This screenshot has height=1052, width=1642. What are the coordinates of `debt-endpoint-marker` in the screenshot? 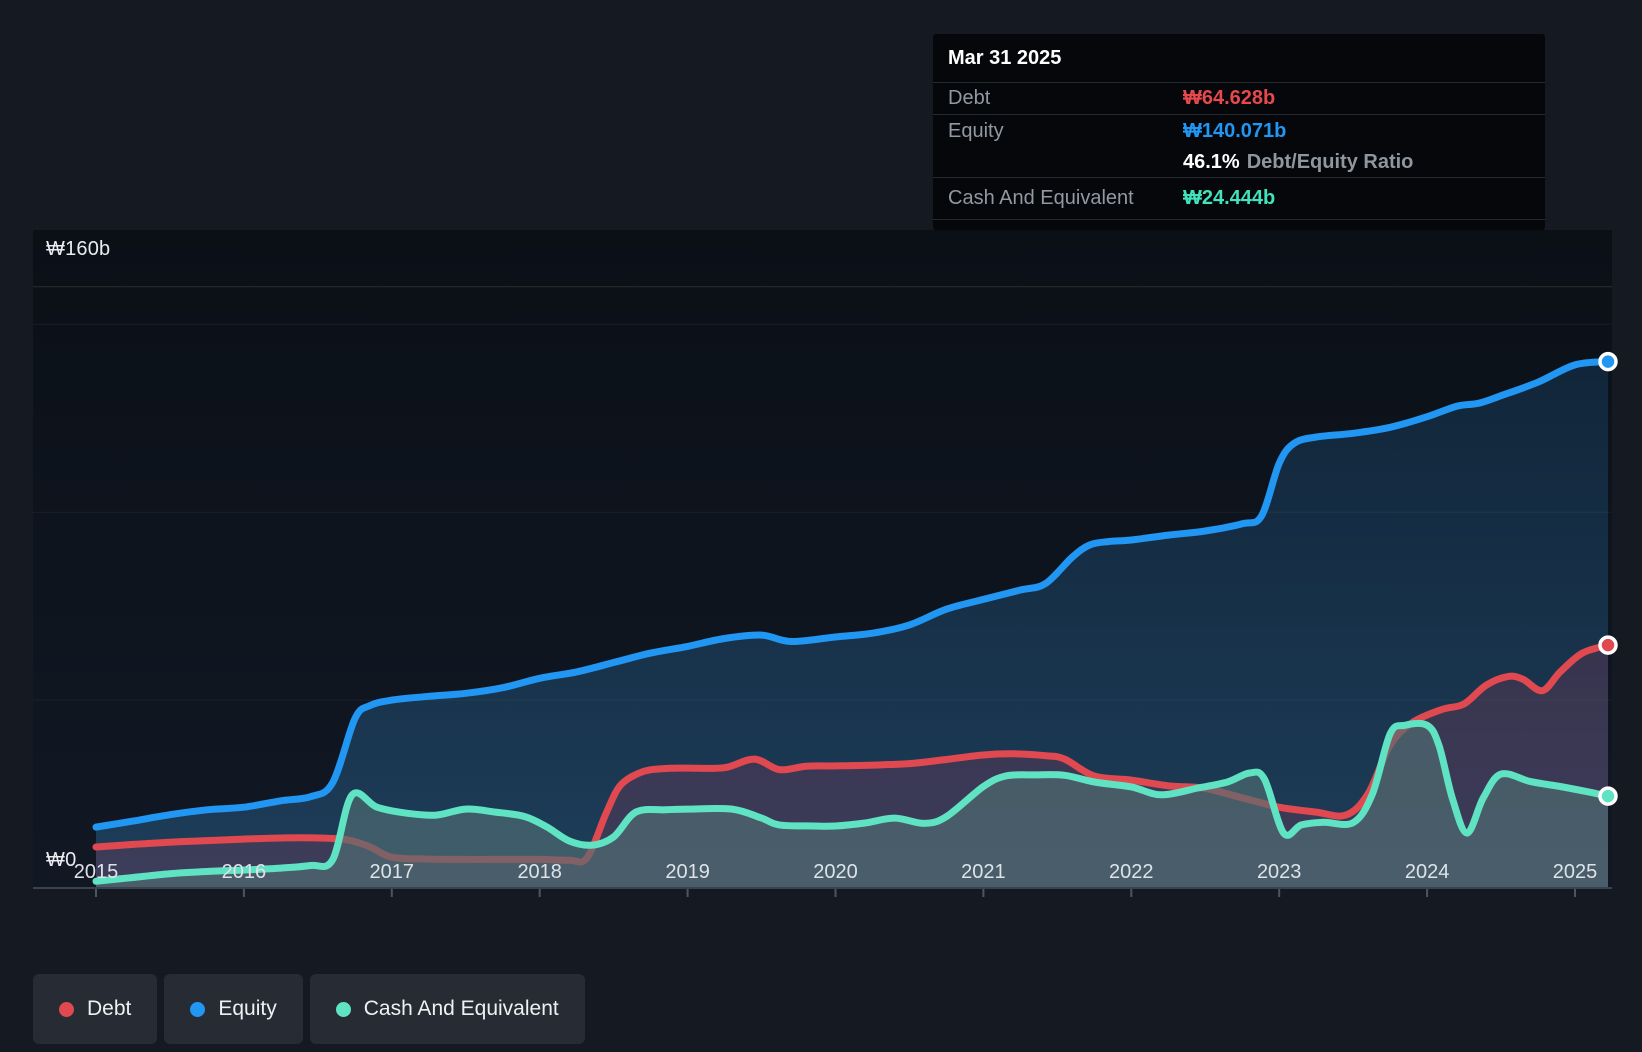 It's located at (1608, 645).